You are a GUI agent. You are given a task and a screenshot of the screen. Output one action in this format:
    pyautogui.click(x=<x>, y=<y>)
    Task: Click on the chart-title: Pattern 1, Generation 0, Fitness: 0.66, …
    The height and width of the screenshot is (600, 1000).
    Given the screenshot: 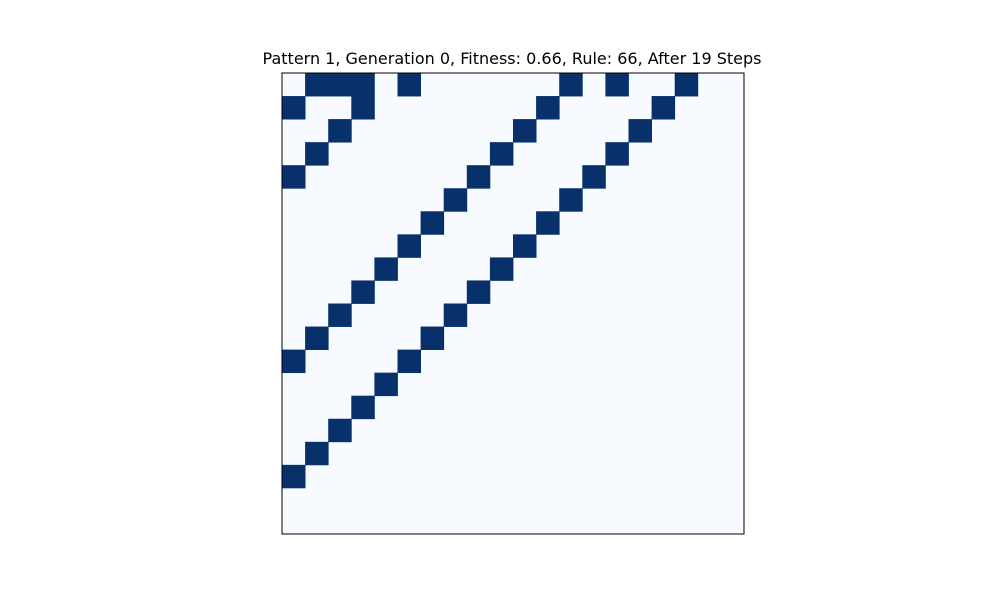 What is the action you would take?
    pyautogui.click(x=512, y=58)
    